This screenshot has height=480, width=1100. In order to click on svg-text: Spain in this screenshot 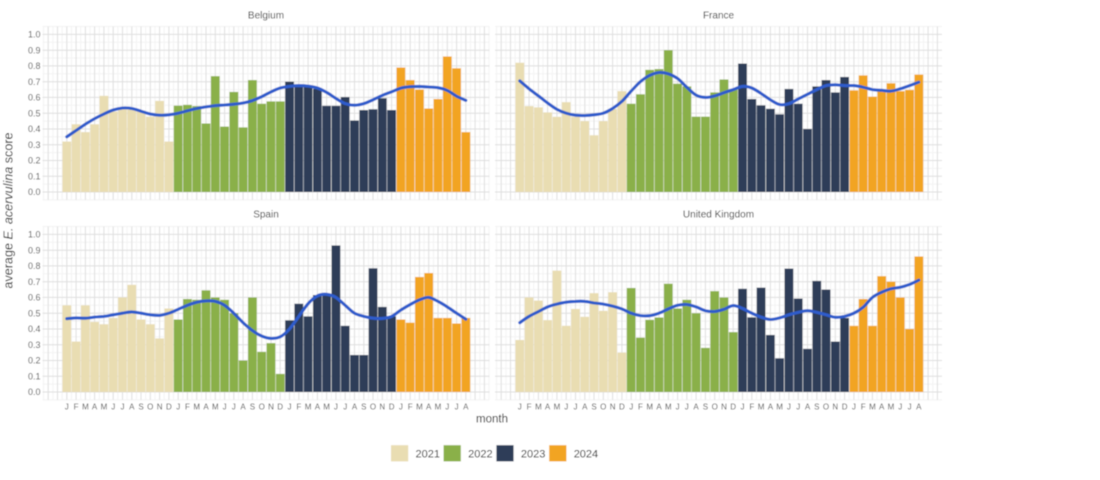, I will do `click(266, 214)`.